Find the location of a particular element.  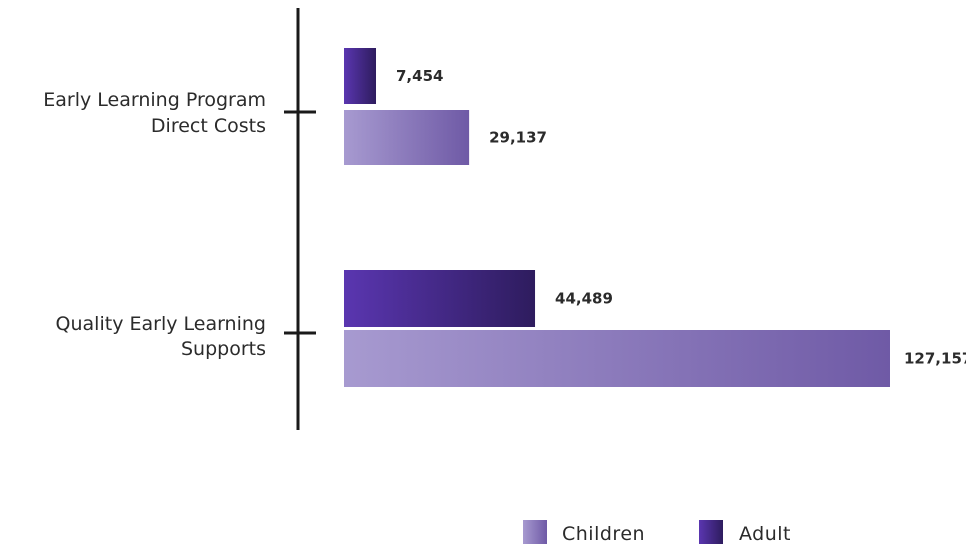

data-label-children: 127,157 is located at coordinates (935, 359).